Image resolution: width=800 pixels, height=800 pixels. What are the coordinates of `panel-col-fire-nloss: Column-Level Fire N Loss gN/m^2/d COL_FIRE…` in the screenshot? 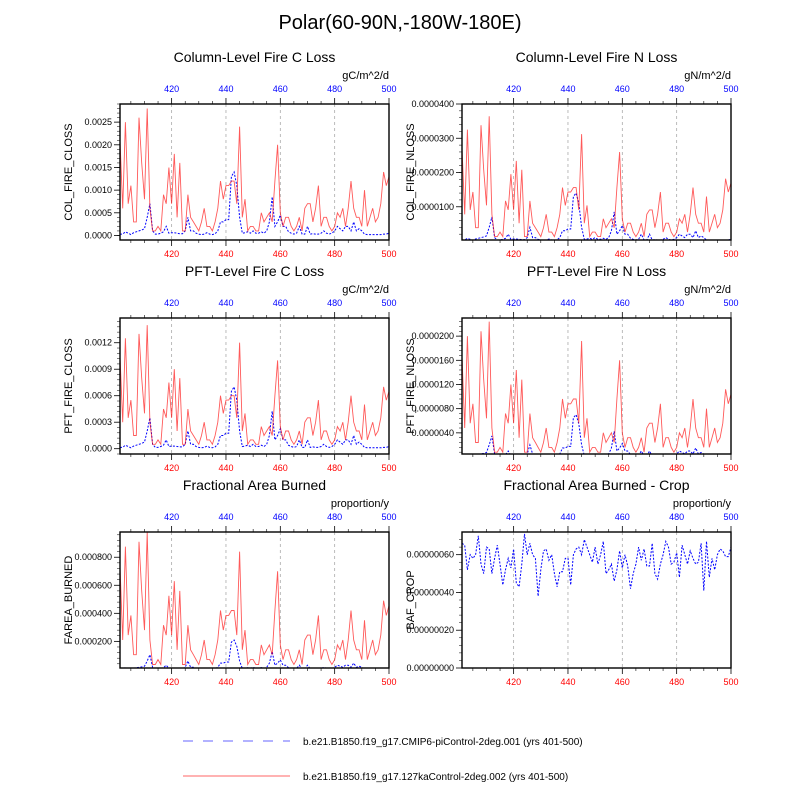 It's located at (572, 154).